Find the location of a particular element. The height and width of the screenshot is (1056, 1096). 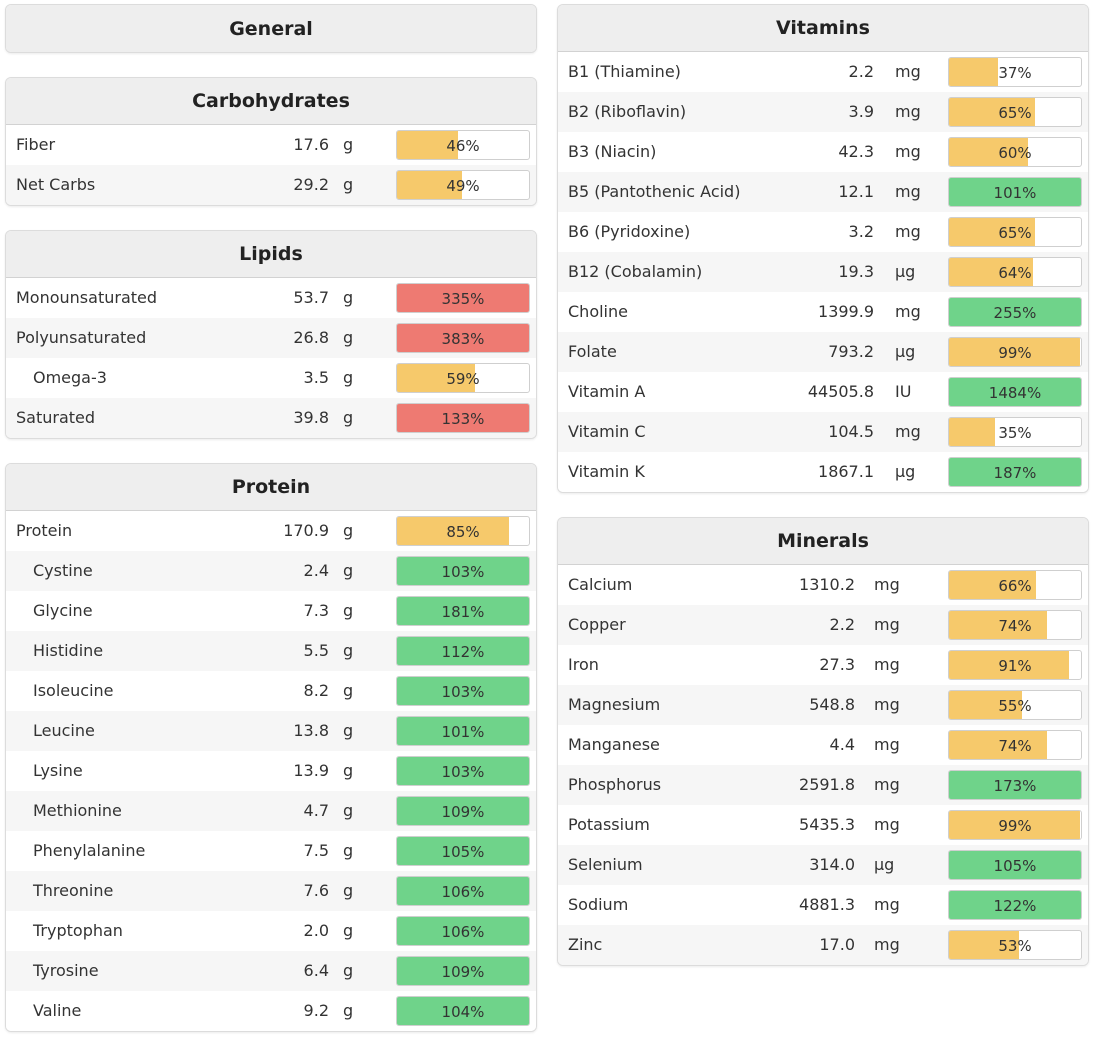

nutrient-amount: 2.2 is located at coordinates (842, 624).